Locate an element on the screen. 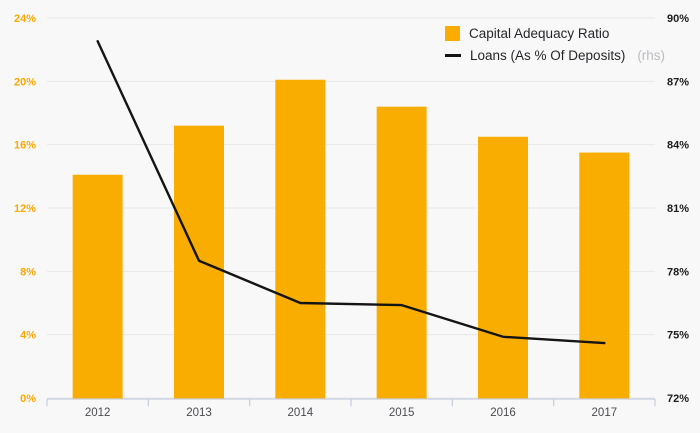 This screenshot has height=433, width=700. right-axis-tick-label: 81% is located at coordinates (678, 209).